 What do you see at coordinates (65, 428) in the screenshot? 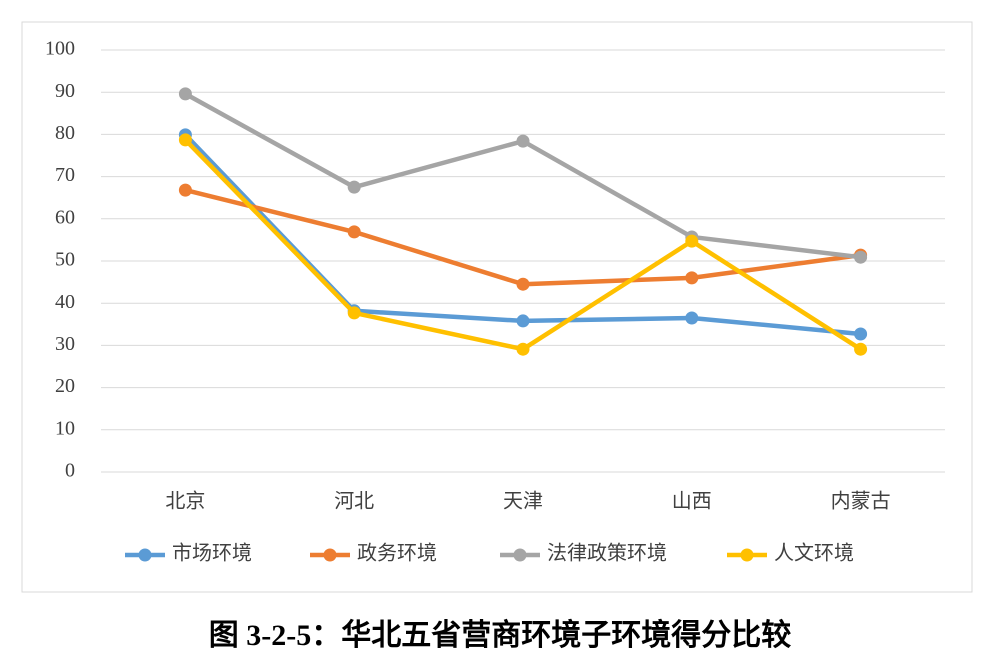
I see `y-tick-label: 10` at bounding box center [65, 428].